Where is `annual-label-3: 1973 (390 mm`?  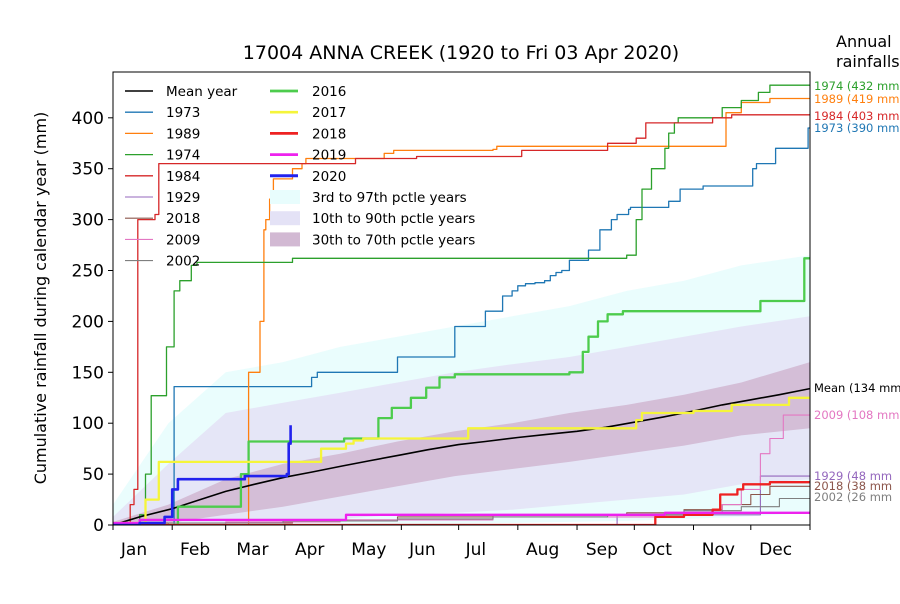 annual-label-3: 1973 (390 mm is located at coordinates (856, 128).